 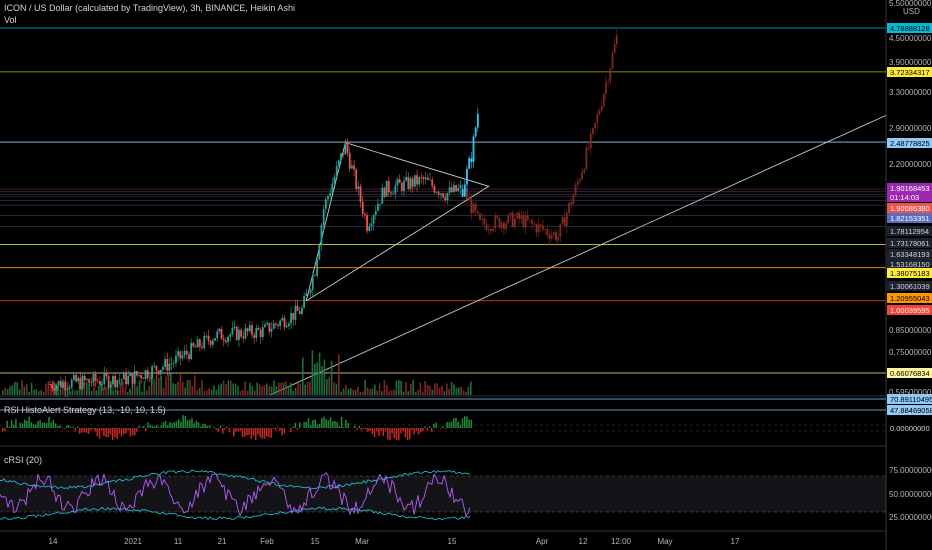 I want to click on price-label: 1.30061039, so click(x=910, y=286).